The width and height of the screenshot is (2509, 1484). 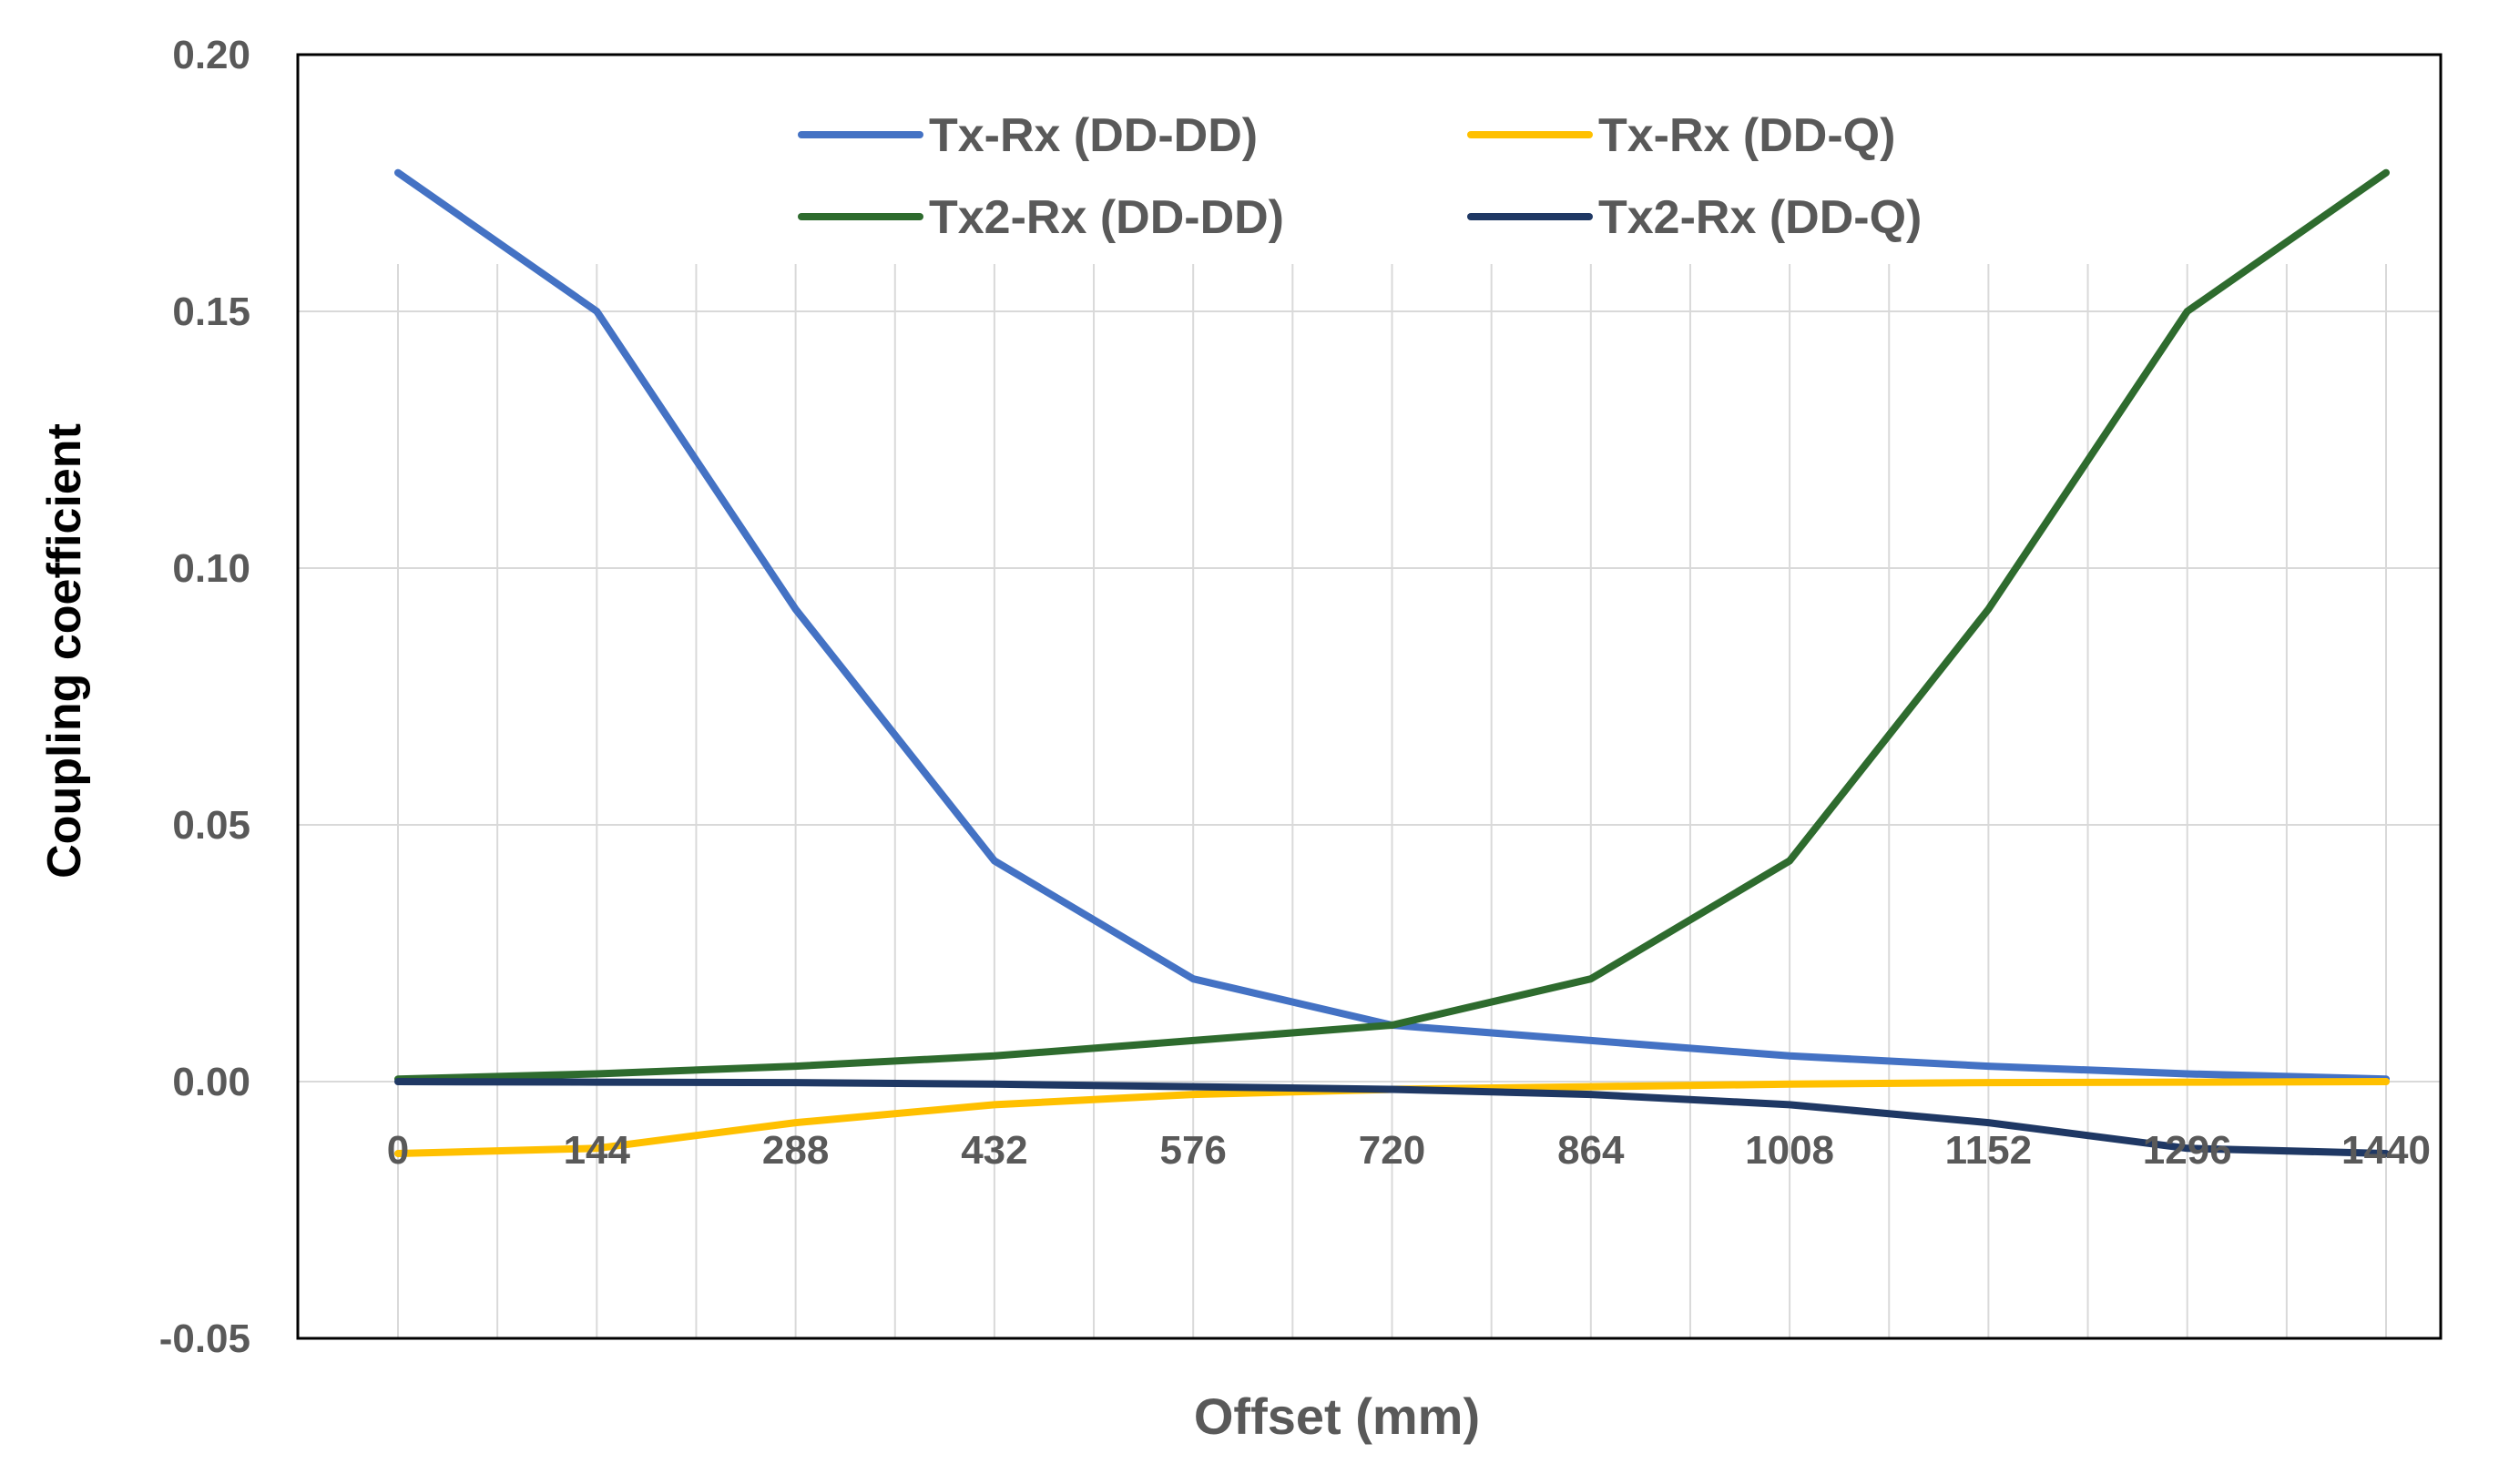 I want to click on x-tick-label: 288, so click(x=795, y=1150).